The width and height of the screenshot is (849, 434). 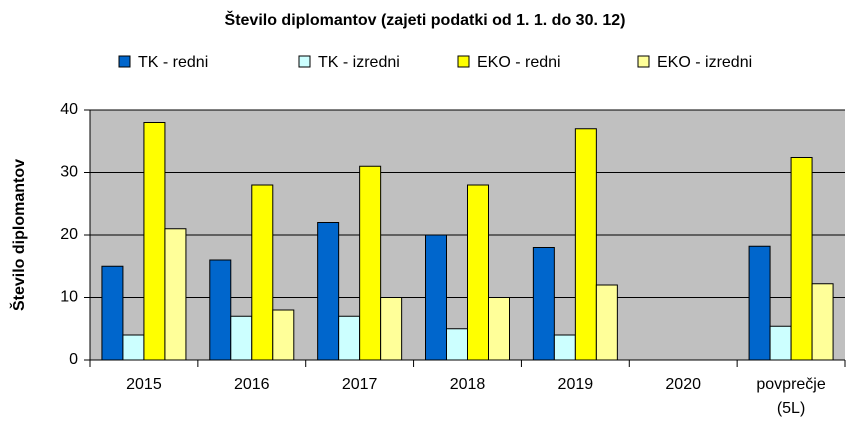 What do you see at coordinates (144, 384) in the screenshot?
I see `x-tick-label: 2015` at bounding box center [144, 384].